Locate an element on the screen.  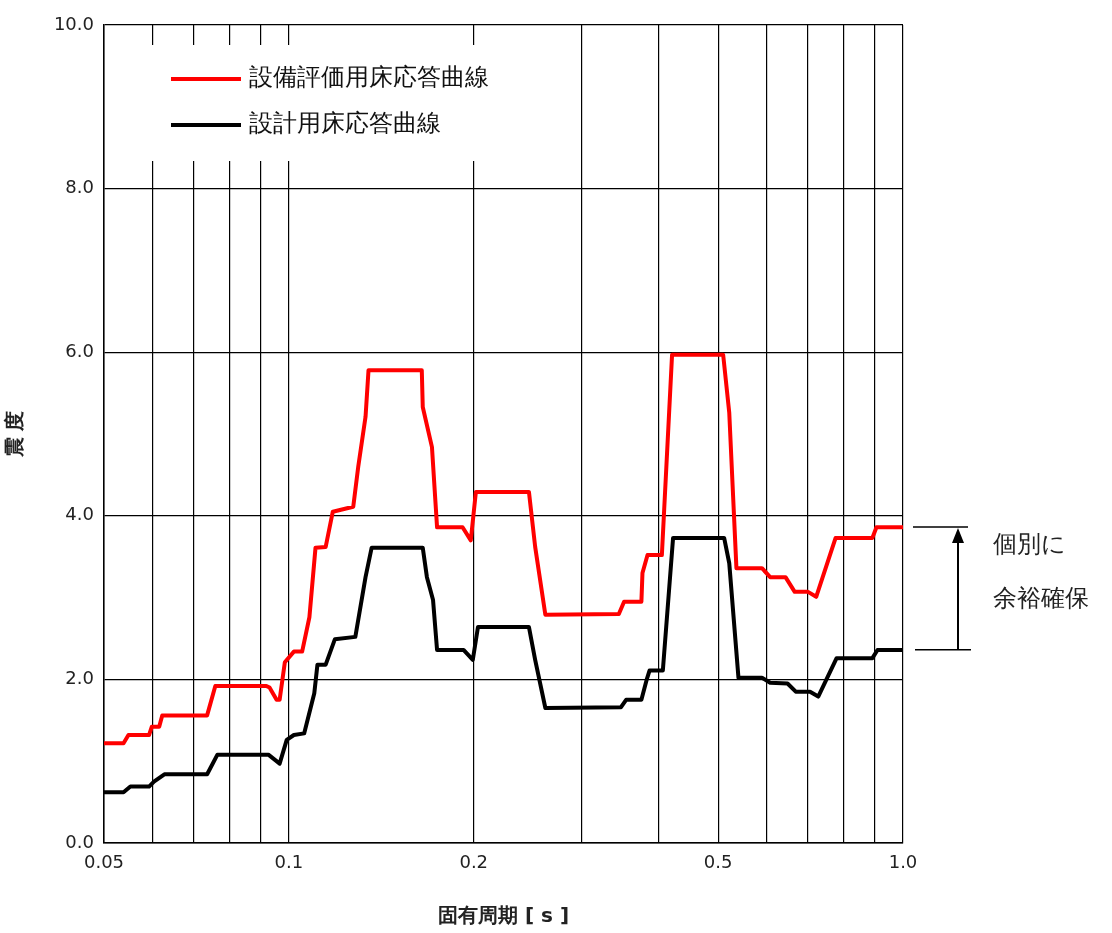
x-tick-label: 0.5 is located at coordinates (718, 862).